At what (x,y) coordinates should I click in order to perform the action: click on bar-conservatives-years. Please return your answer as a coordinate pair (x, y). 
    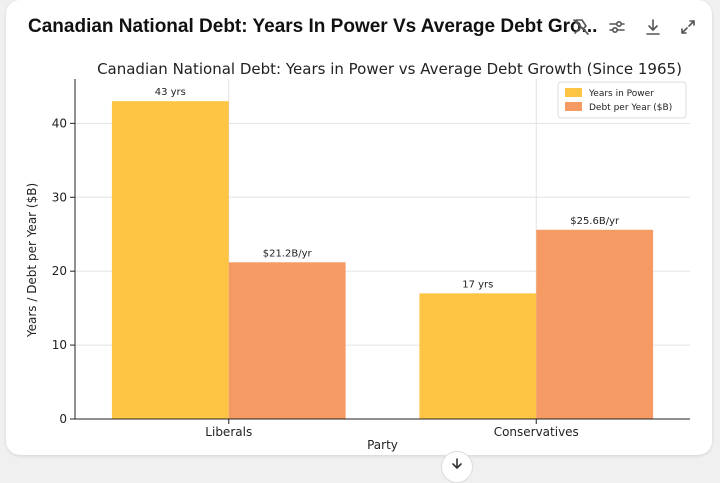
    Looking at the image, I should click on (478, 356).